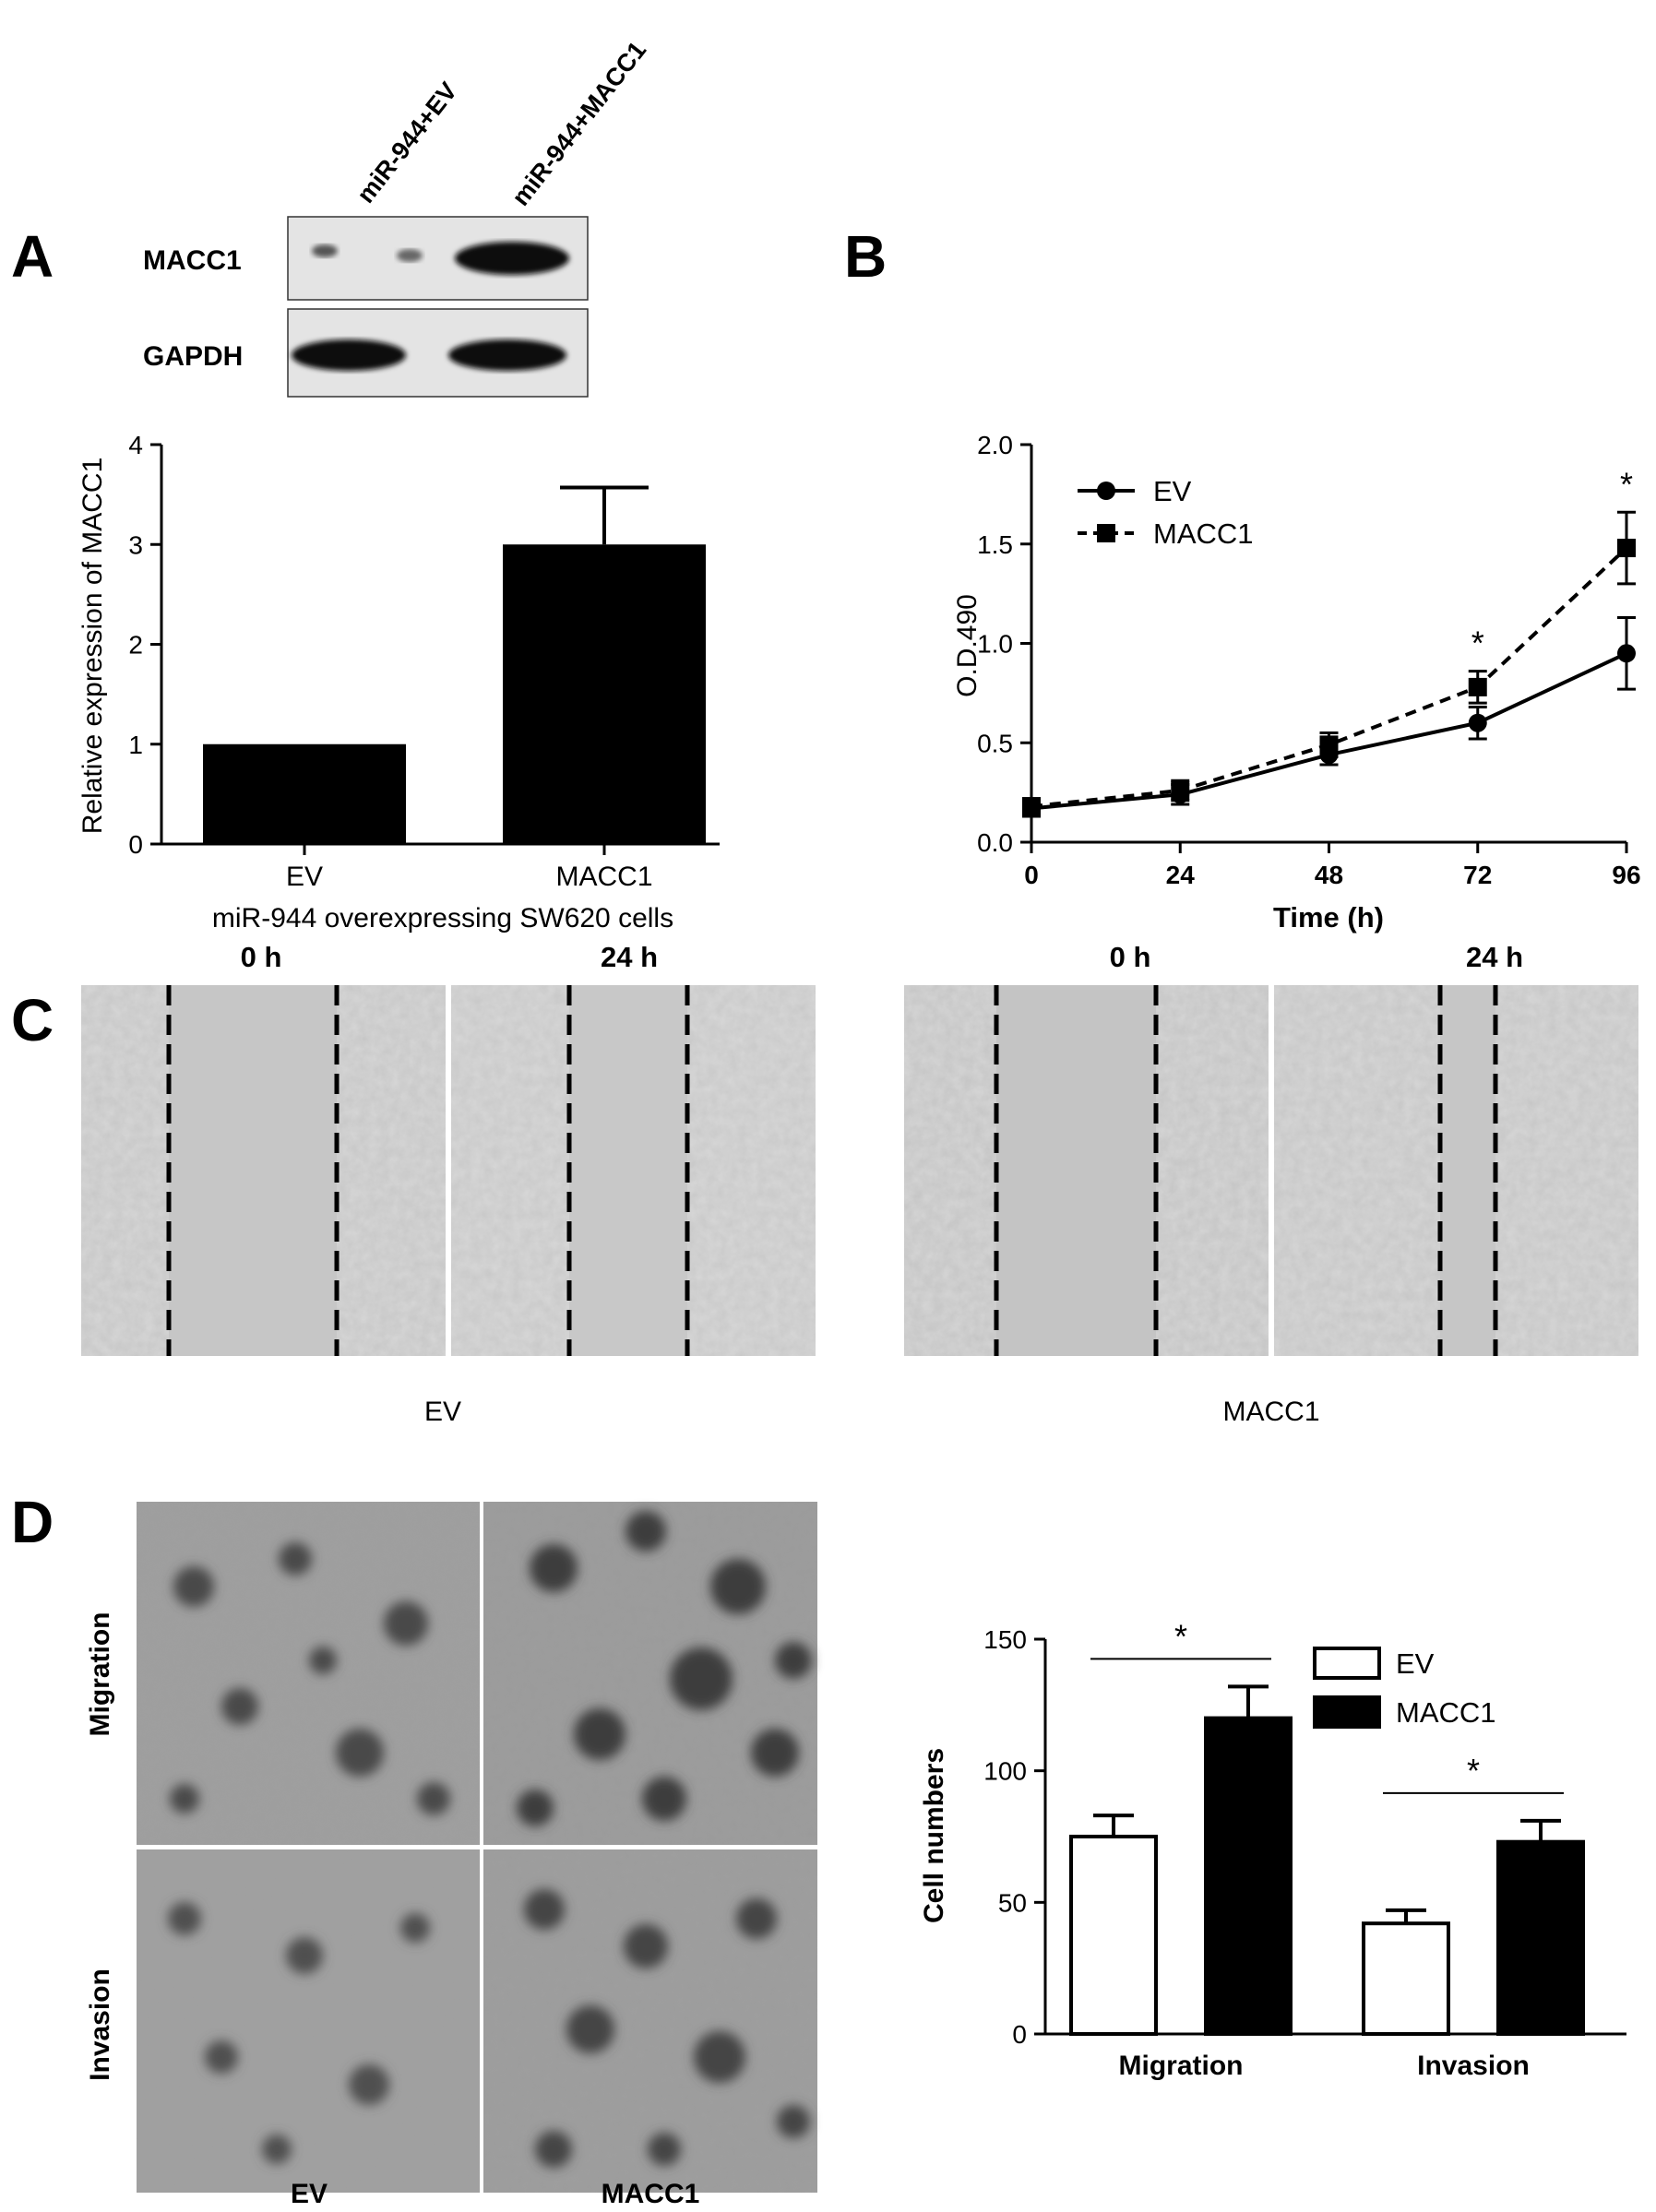 This screenshot has width=1656, height=2212. What do you see at coordinates (1113, 1935) in the screenshot?
I see `bar-migration-ev` at bounding box center [1113, 1935].